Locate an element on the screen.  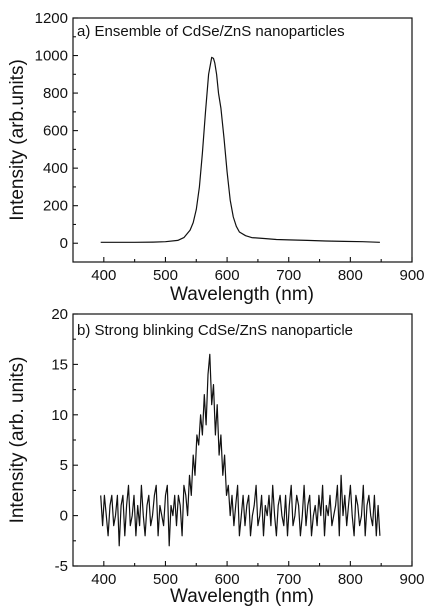
panel-a-x-tick-label: 400 is located at coordinates (103, 275).